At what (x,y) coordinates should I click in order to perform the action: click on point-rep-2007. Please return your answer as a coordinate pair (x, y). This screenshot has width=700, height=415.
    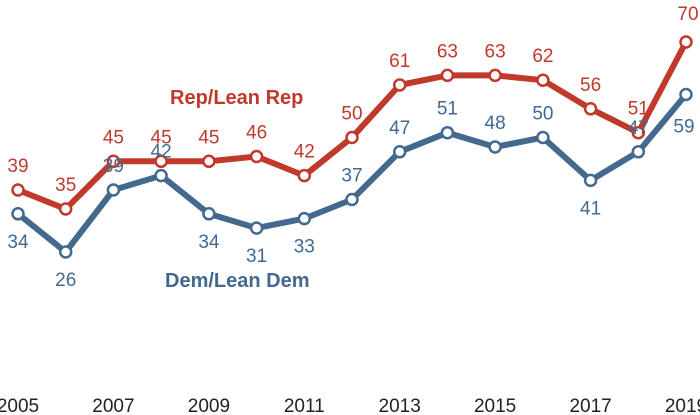
    Looking at the image, I should click on (113, 161).